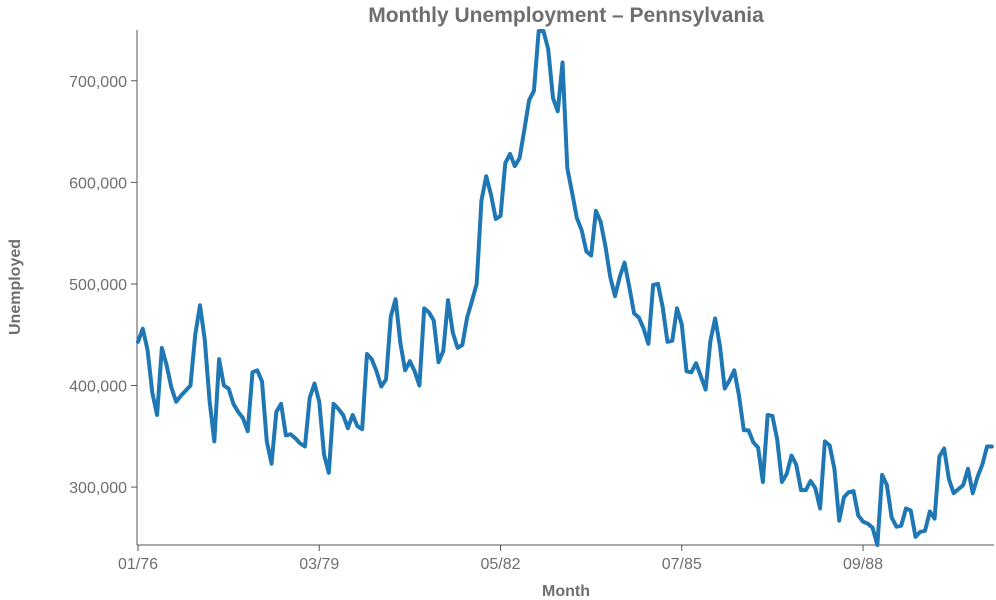  I want to click on x-tick-label: 03/79, so click(319, 564).